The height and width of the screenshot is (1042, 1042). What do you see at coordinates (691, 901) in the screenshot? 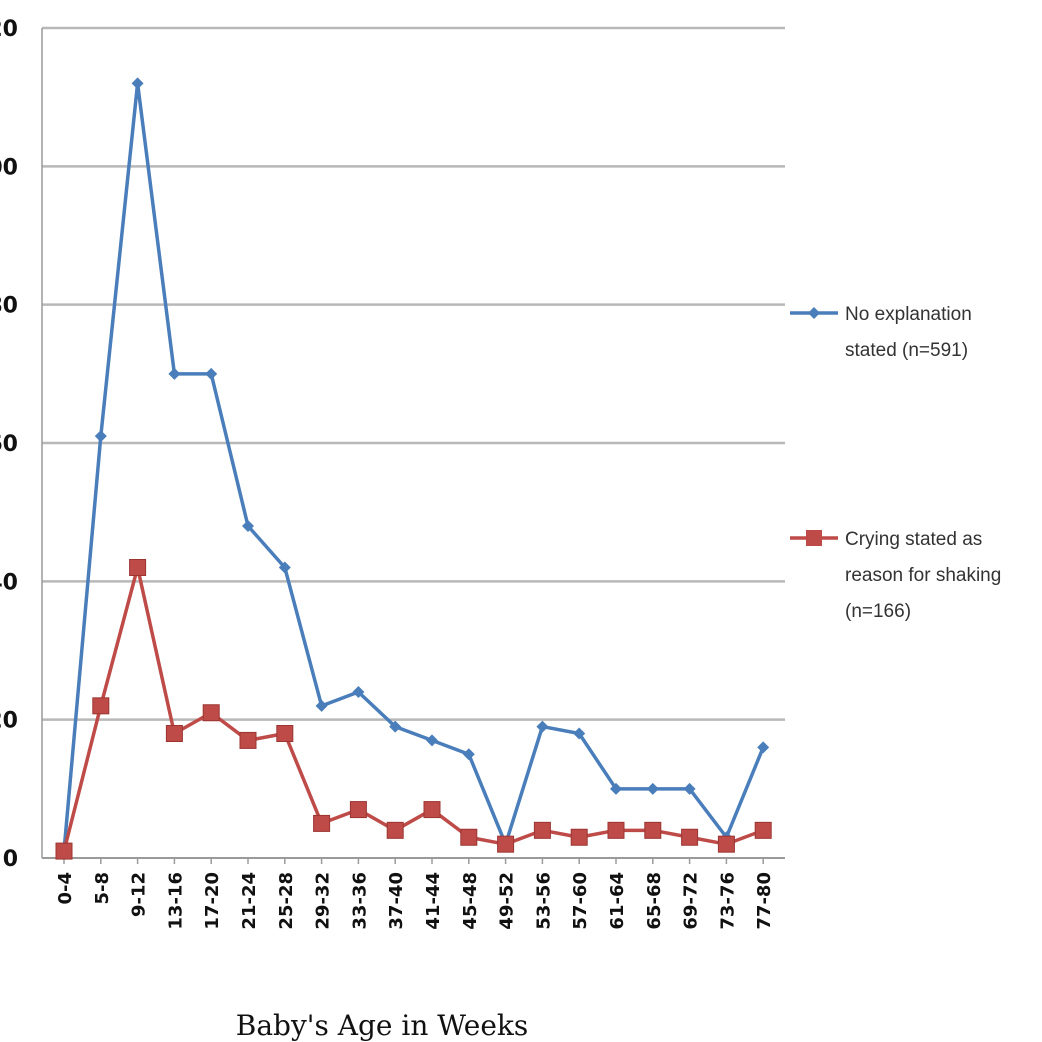
I see `x-tick-label: 69-72` at bounding box center [691, 901].